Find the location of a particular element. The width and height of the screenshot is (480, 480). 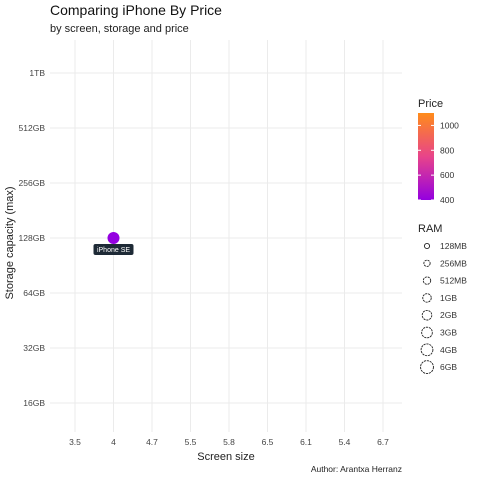

y-tick-label: 256GB is located at coordinates (32, 183).